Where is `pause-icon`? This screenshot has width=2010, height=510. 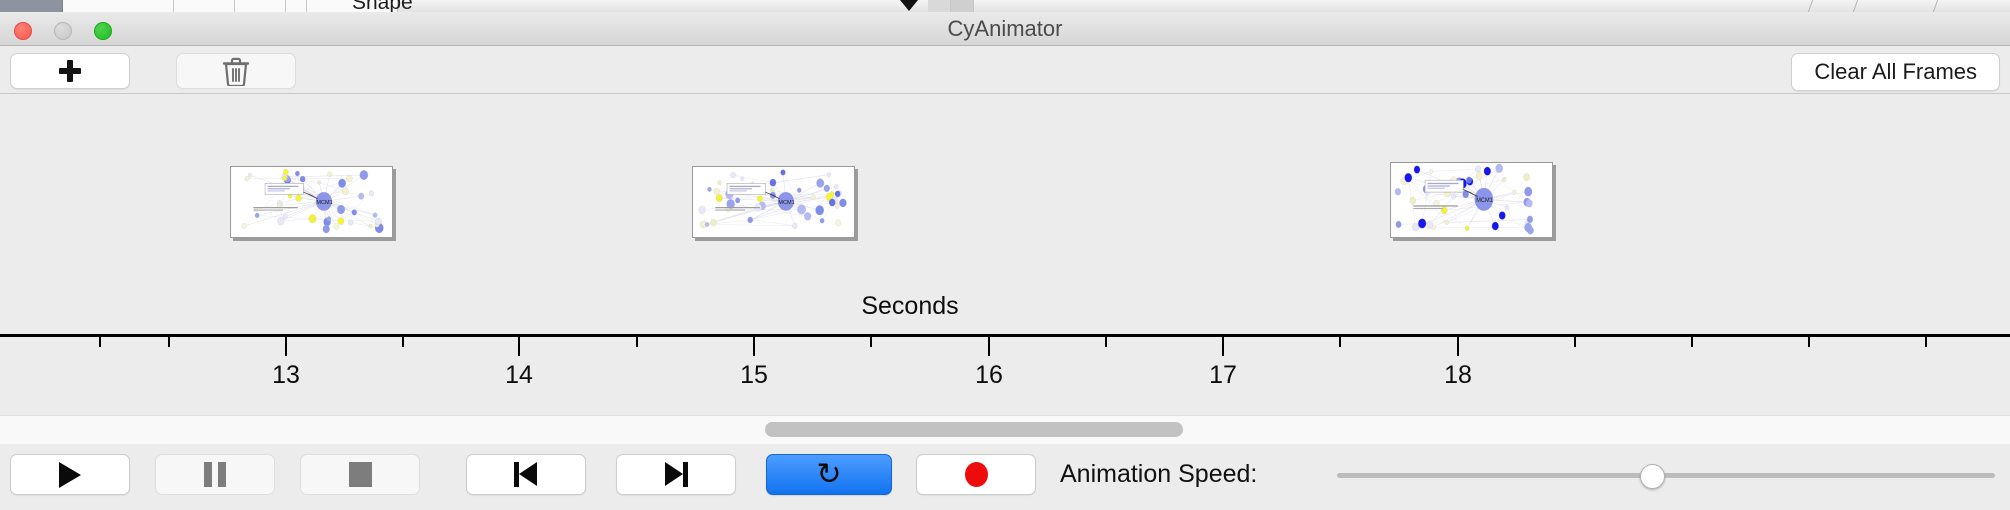 pause-icon is located at coordinates (215, 474).